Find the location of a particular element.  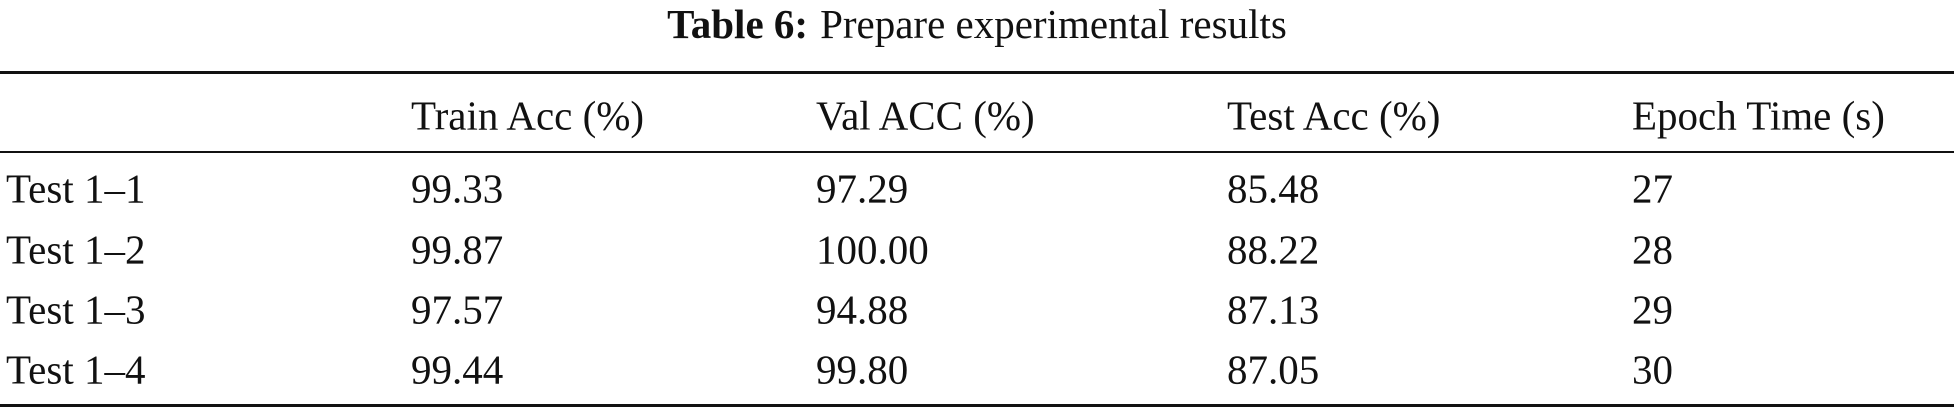

table-cell: 27 is located at coordinates (1652, 188).